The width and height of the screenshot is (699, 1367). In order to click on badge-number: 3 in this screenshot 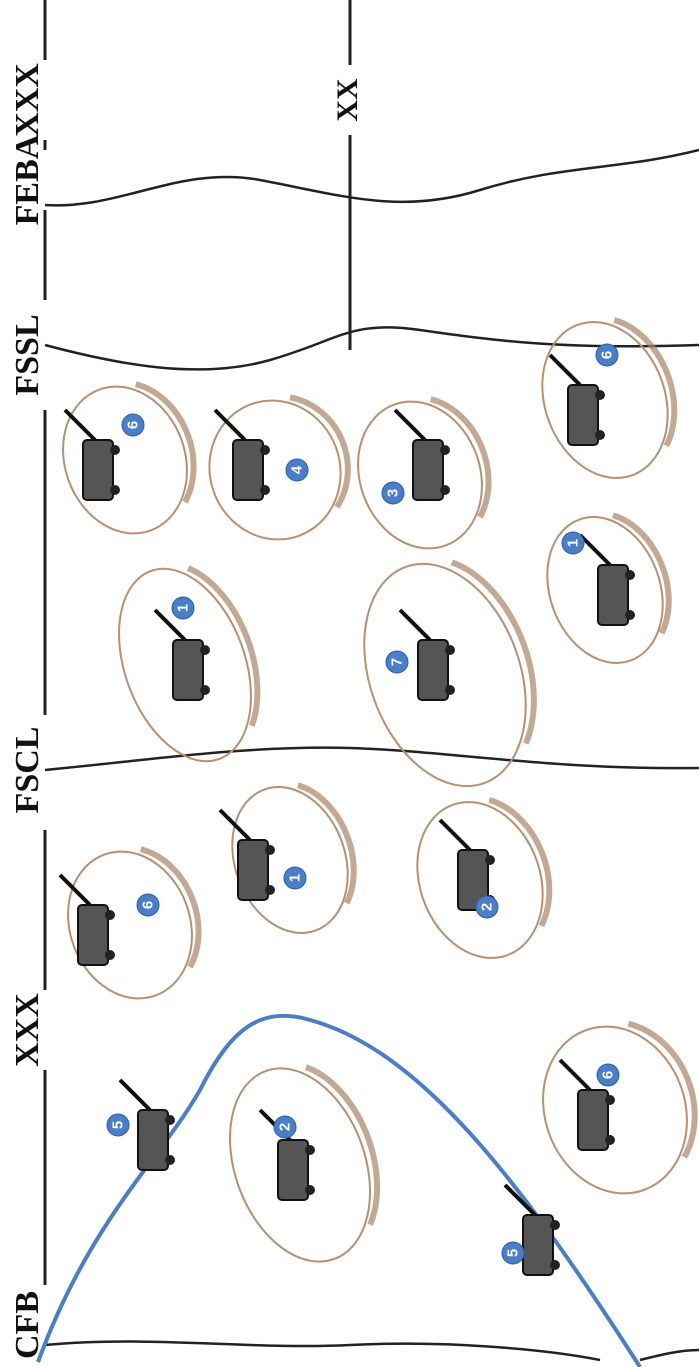, I will do `click(393, 493)`.